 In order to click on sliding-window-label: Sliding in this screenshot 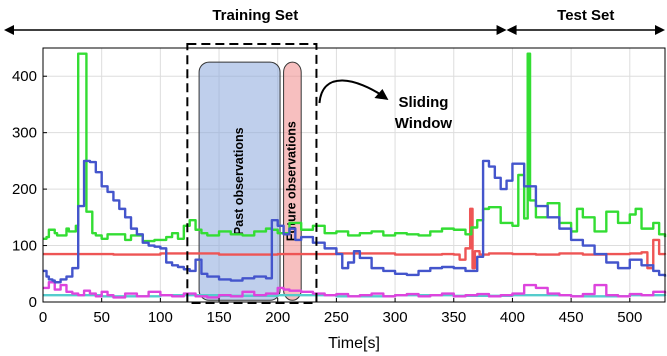, I will do `click(423, 102)`.